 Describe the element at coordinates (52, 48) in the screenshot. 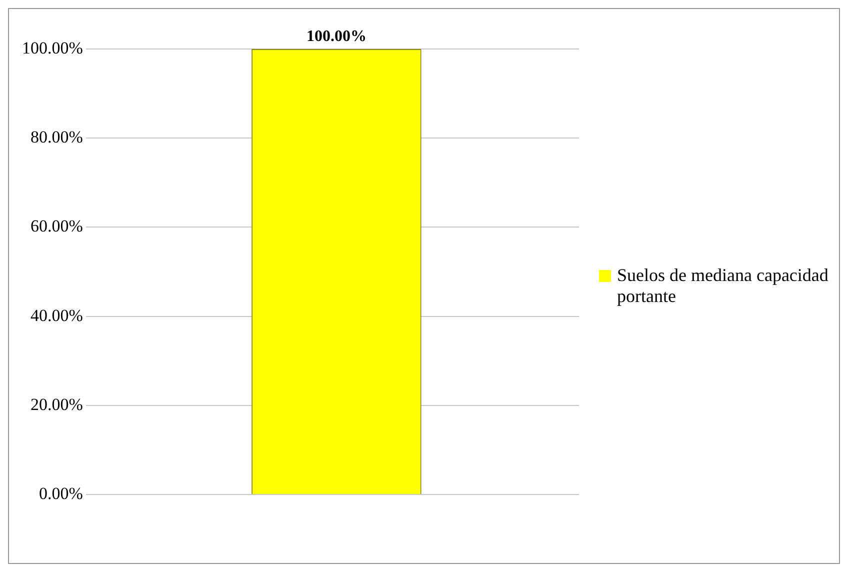

I see `y-tick-label: 100.00%` at that location.